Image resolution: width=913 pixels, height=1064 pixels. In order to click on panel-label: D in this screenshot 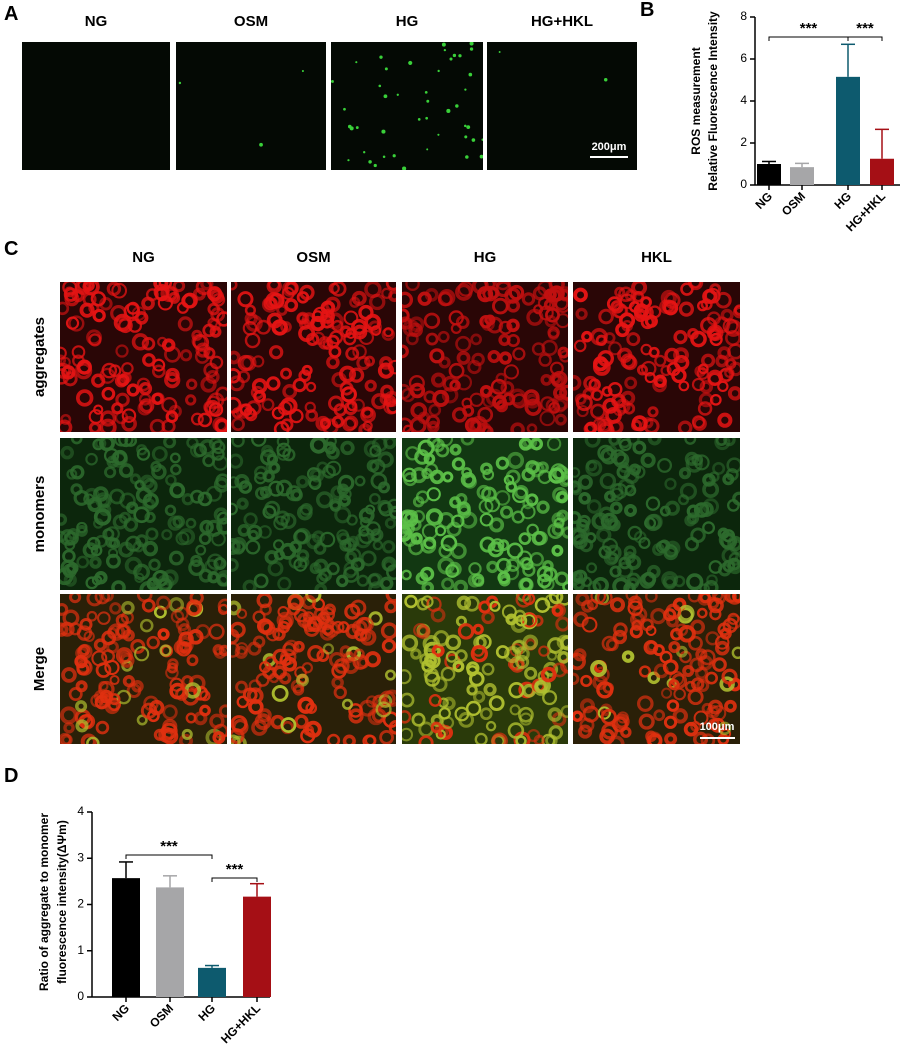, I will do `click(11, 776)`.